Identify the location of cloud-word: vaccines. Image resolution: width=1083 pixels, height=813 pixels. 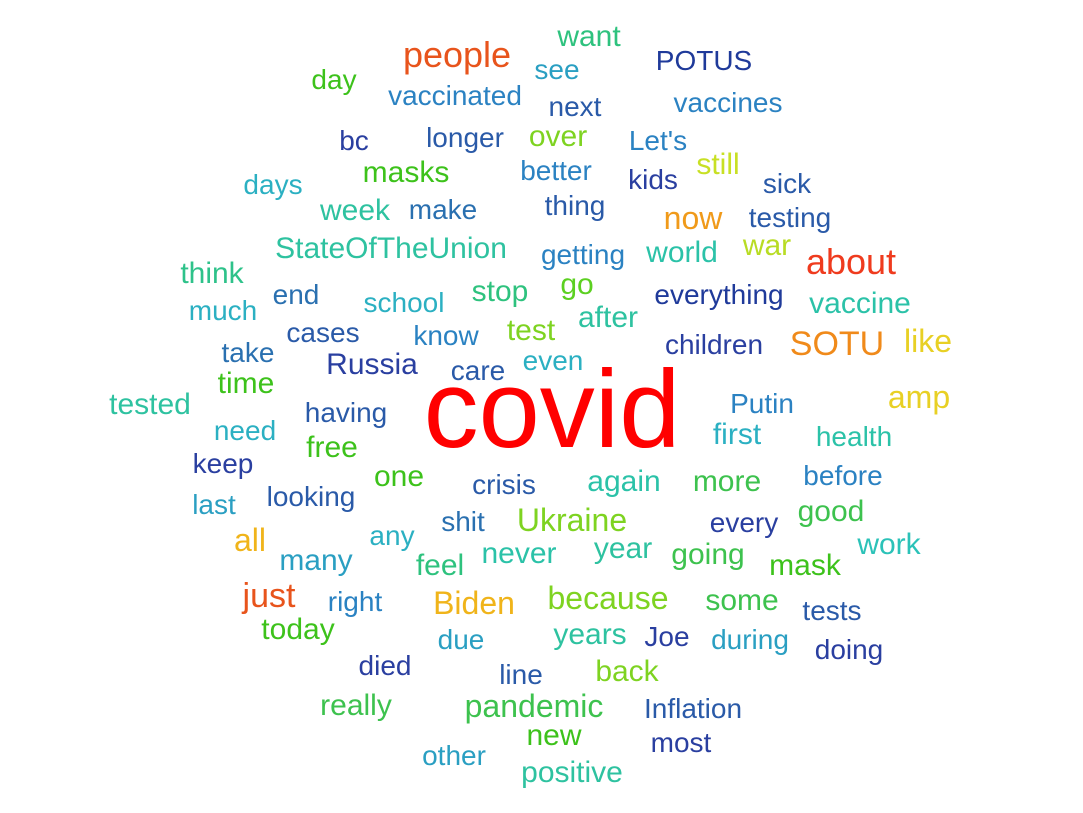
(728, 102).